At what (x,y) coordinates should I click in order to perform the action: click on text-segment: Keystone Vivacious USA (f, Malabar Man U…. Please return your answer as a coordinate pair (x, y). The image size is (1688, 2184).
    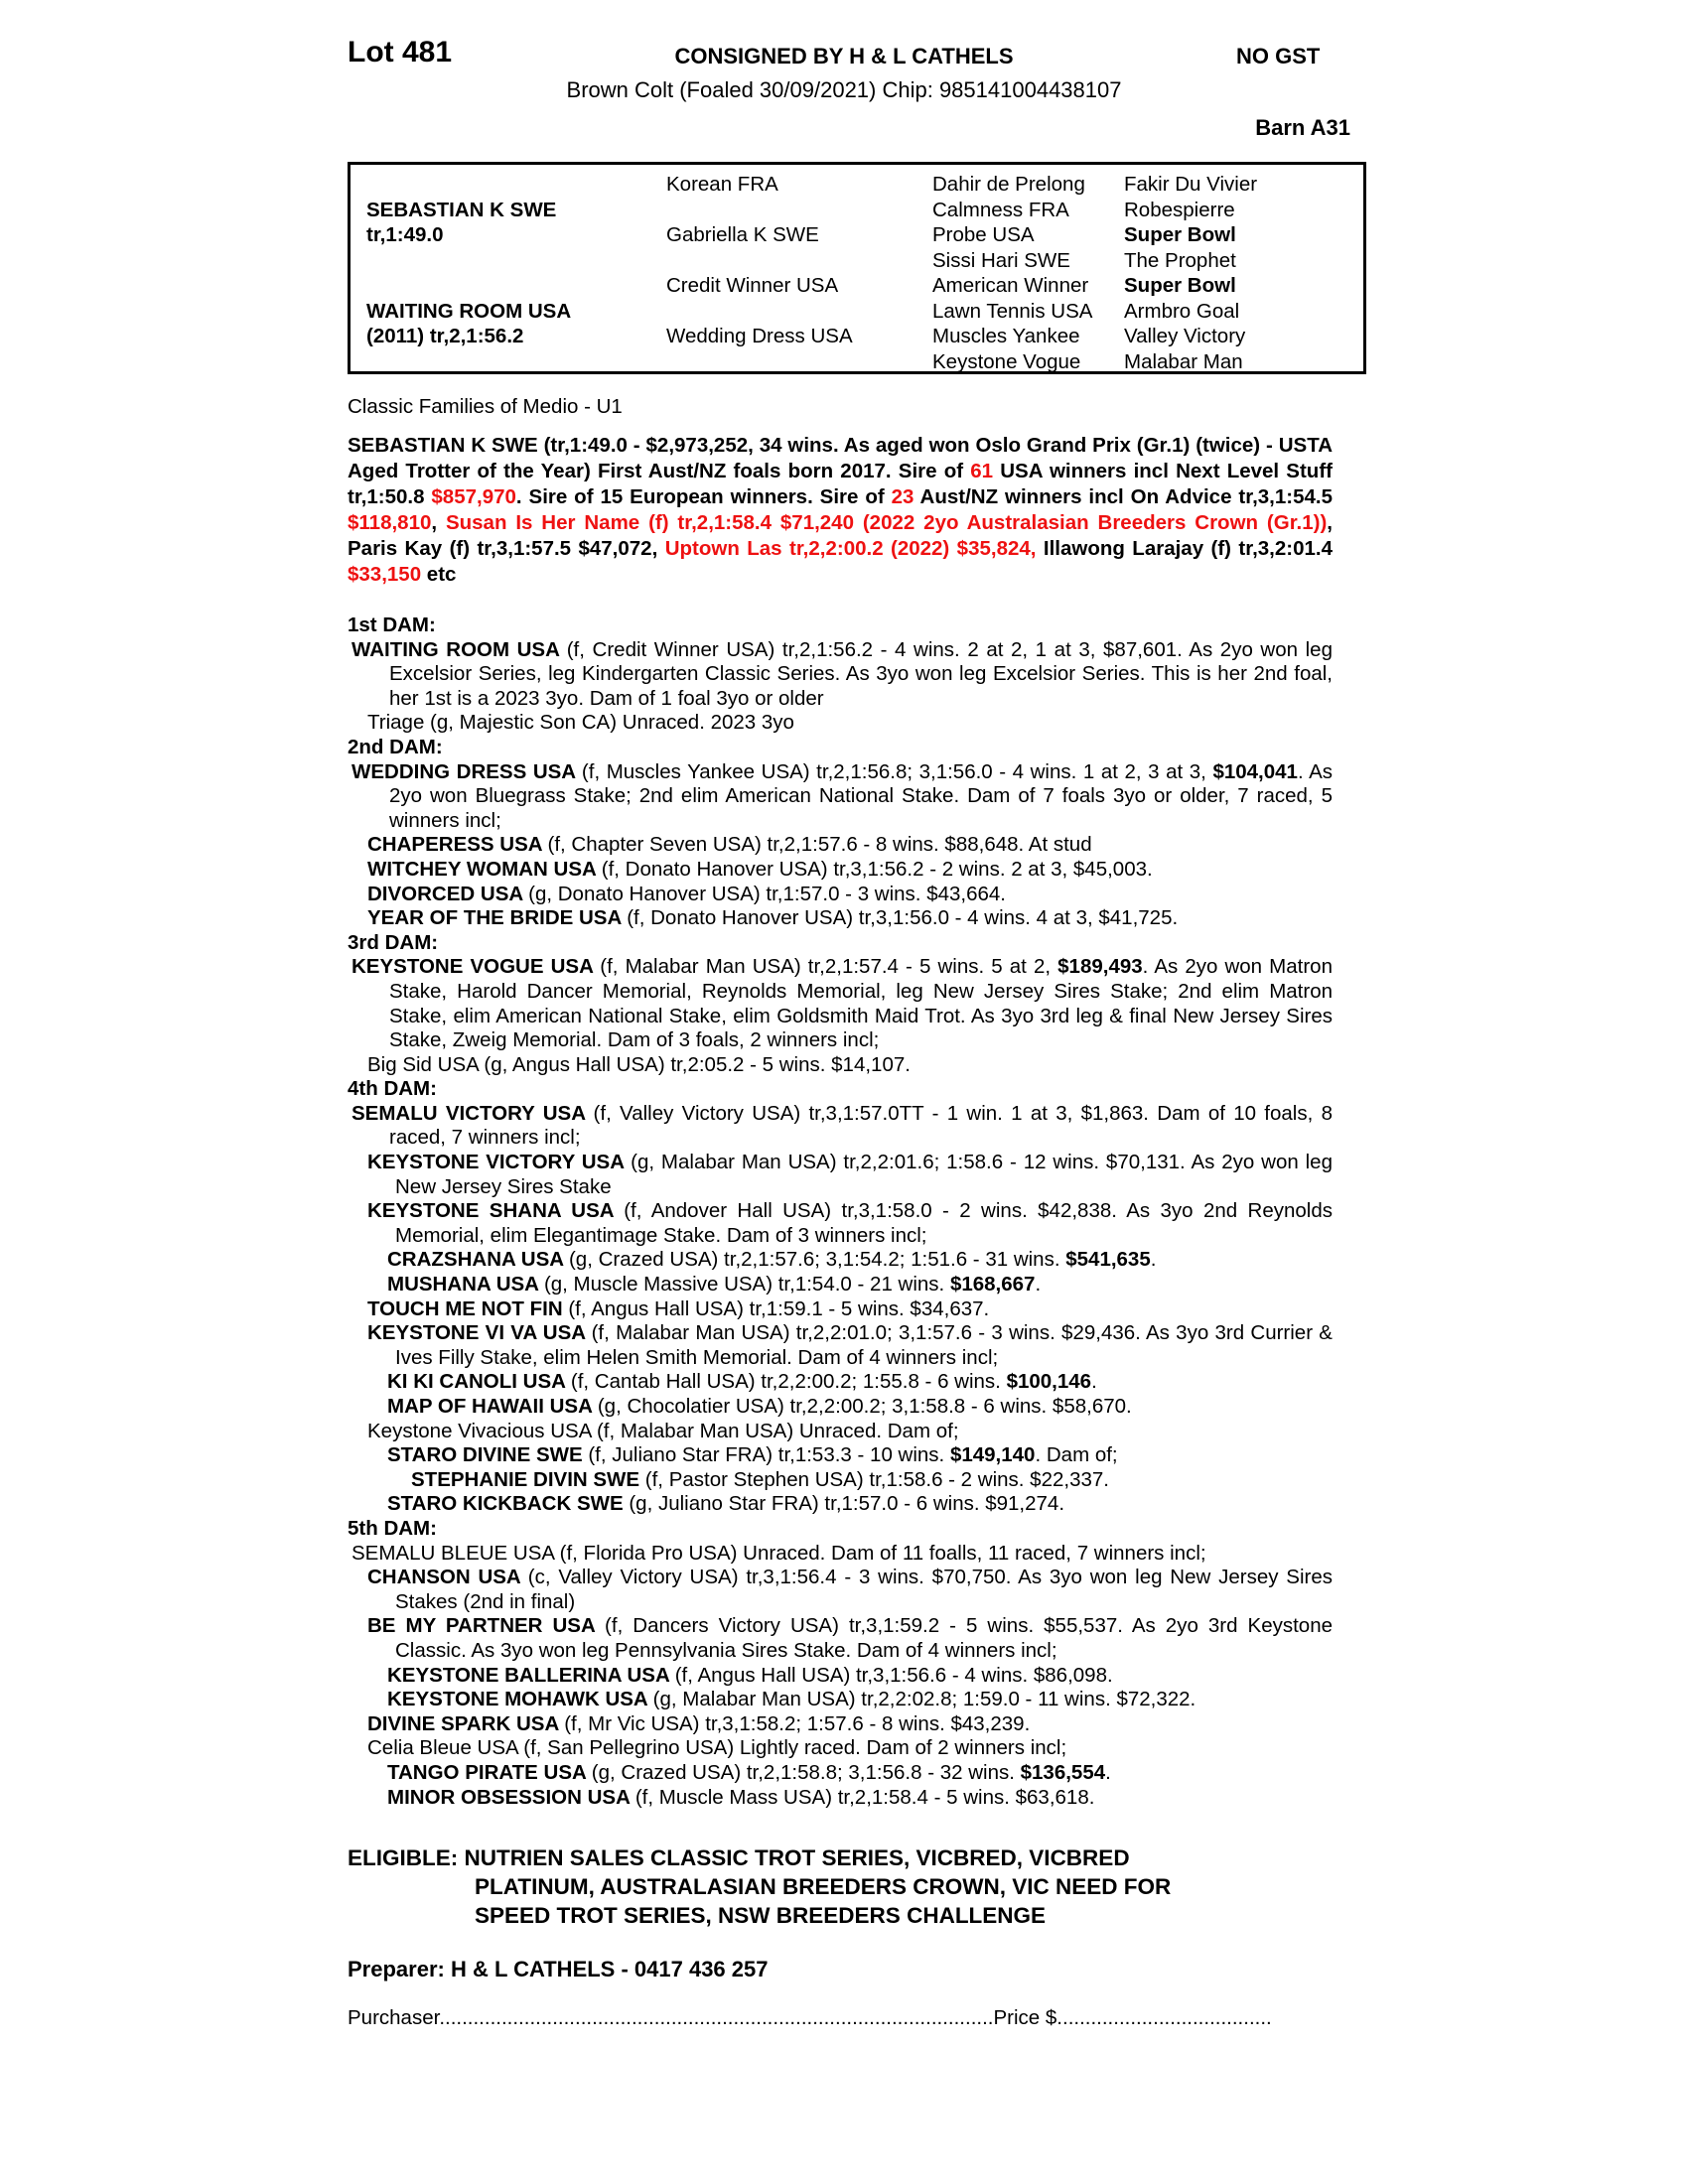
    Looking at the image, I should click on (663, 1430).